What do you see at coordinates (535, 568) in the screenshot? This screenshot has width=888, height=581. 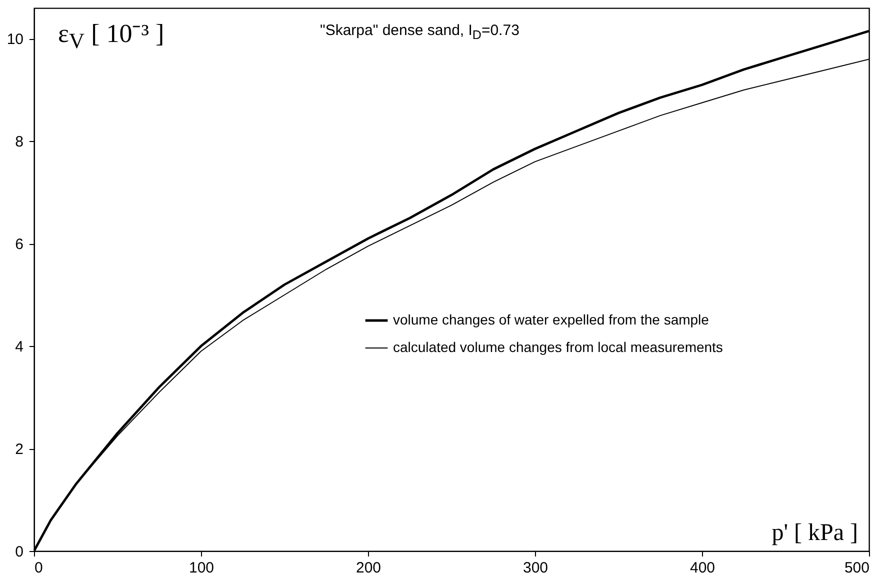 I see `x-tick-label: 300` at bounding box center [535, 568].